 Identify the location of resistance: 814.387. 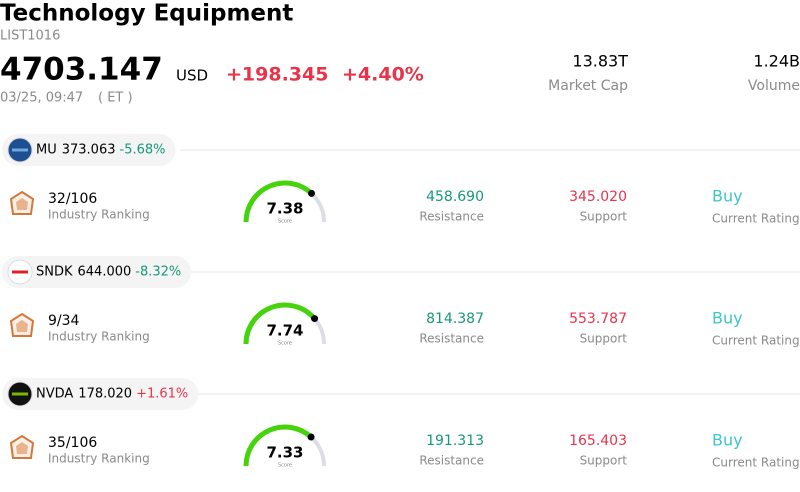
(455, 319).